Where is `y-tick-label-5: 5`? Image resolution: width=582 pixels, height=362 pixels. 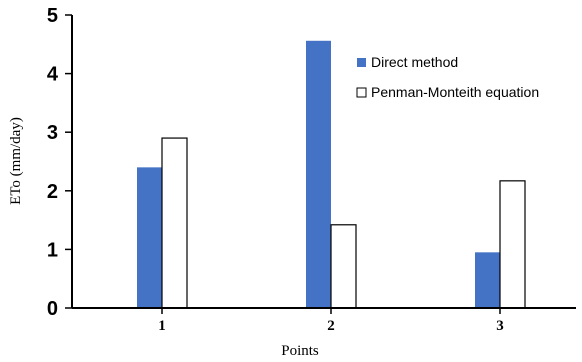 y-tick-label-5: 5 is located at coordinates (52, 16).